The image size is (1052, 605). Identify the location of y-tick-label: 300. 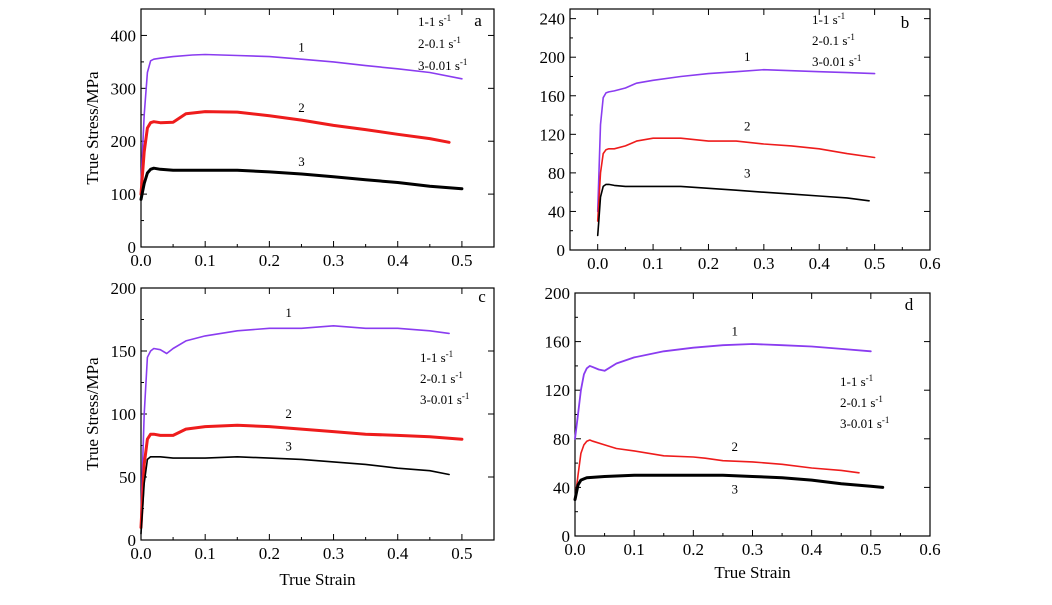
(124, 88).